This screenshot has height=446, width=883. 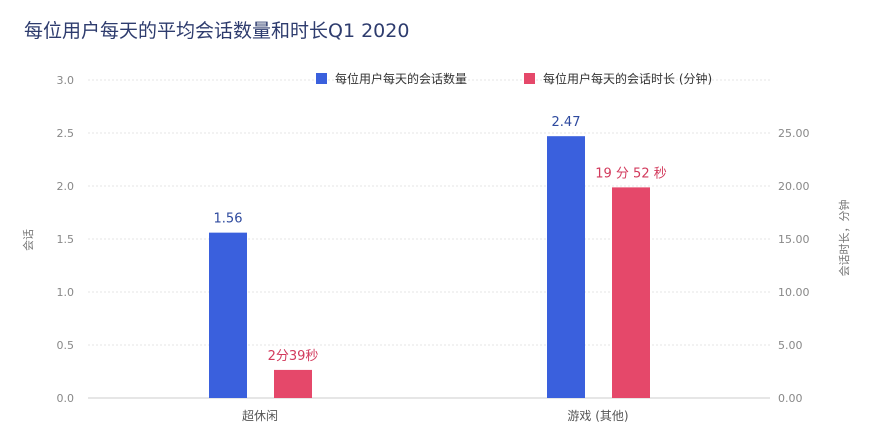 I want to click on right-tick-label: 15.00, so click(x=794, y=239).